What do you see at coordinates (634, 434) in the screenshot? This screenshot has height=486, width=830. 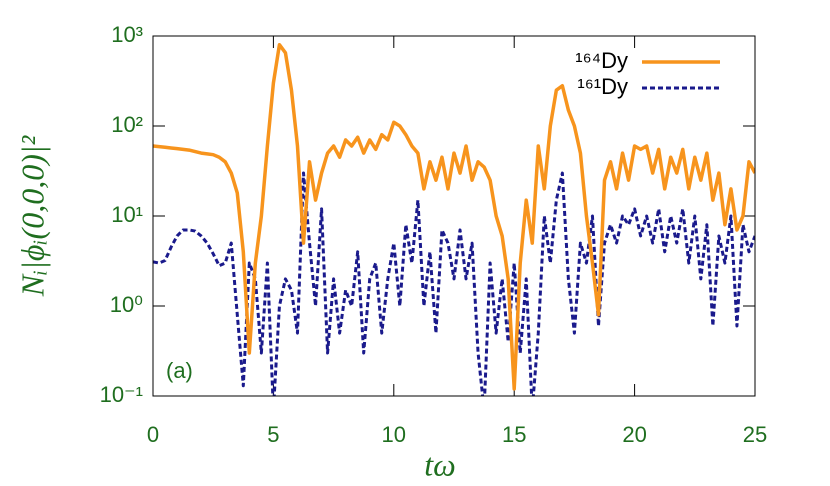 I see `x-tick-label: 20` at bounding box center [634, 434].